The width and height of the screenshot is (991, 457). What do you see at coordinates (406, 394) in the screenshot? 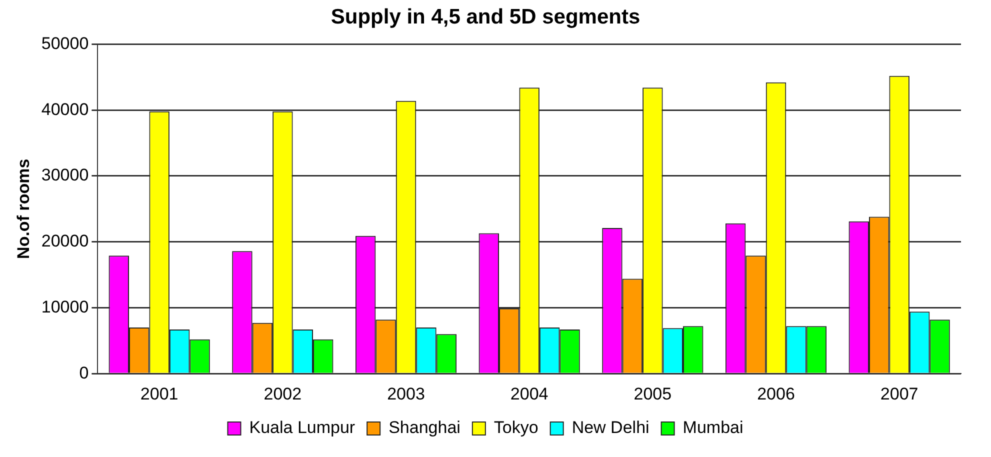
I see `x-tick-label: 2003` at bounding box center [406, 394].